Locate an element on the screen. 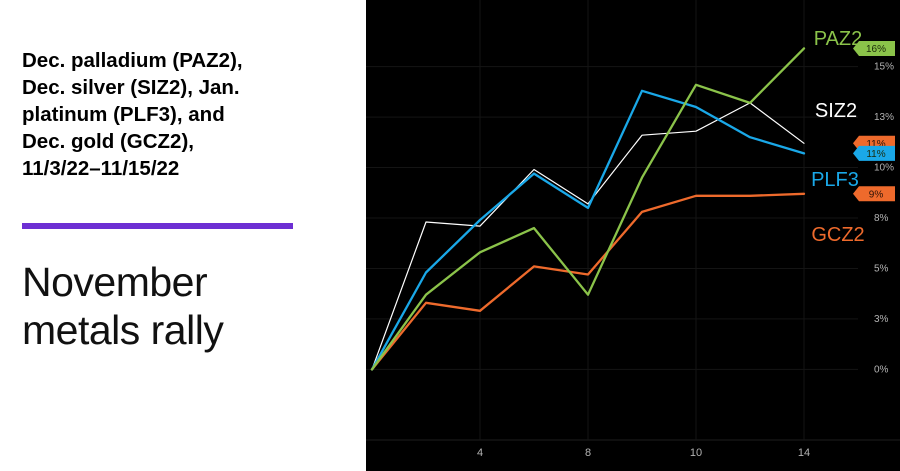  y-tick-label: 8% is located at coordinates (881, 218).